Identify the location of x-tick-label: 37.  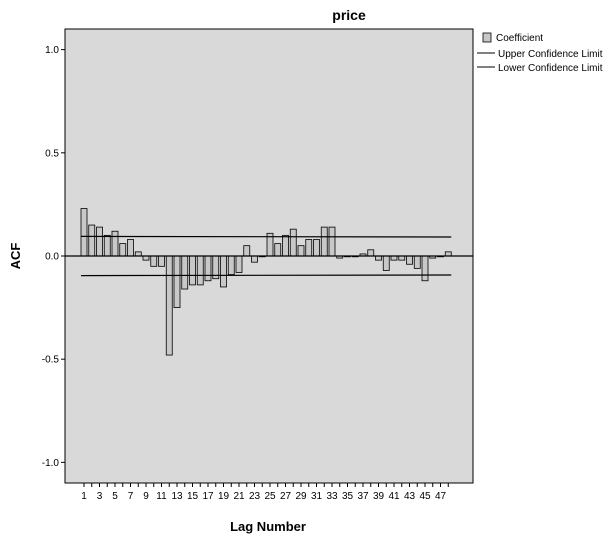
(363, 496).